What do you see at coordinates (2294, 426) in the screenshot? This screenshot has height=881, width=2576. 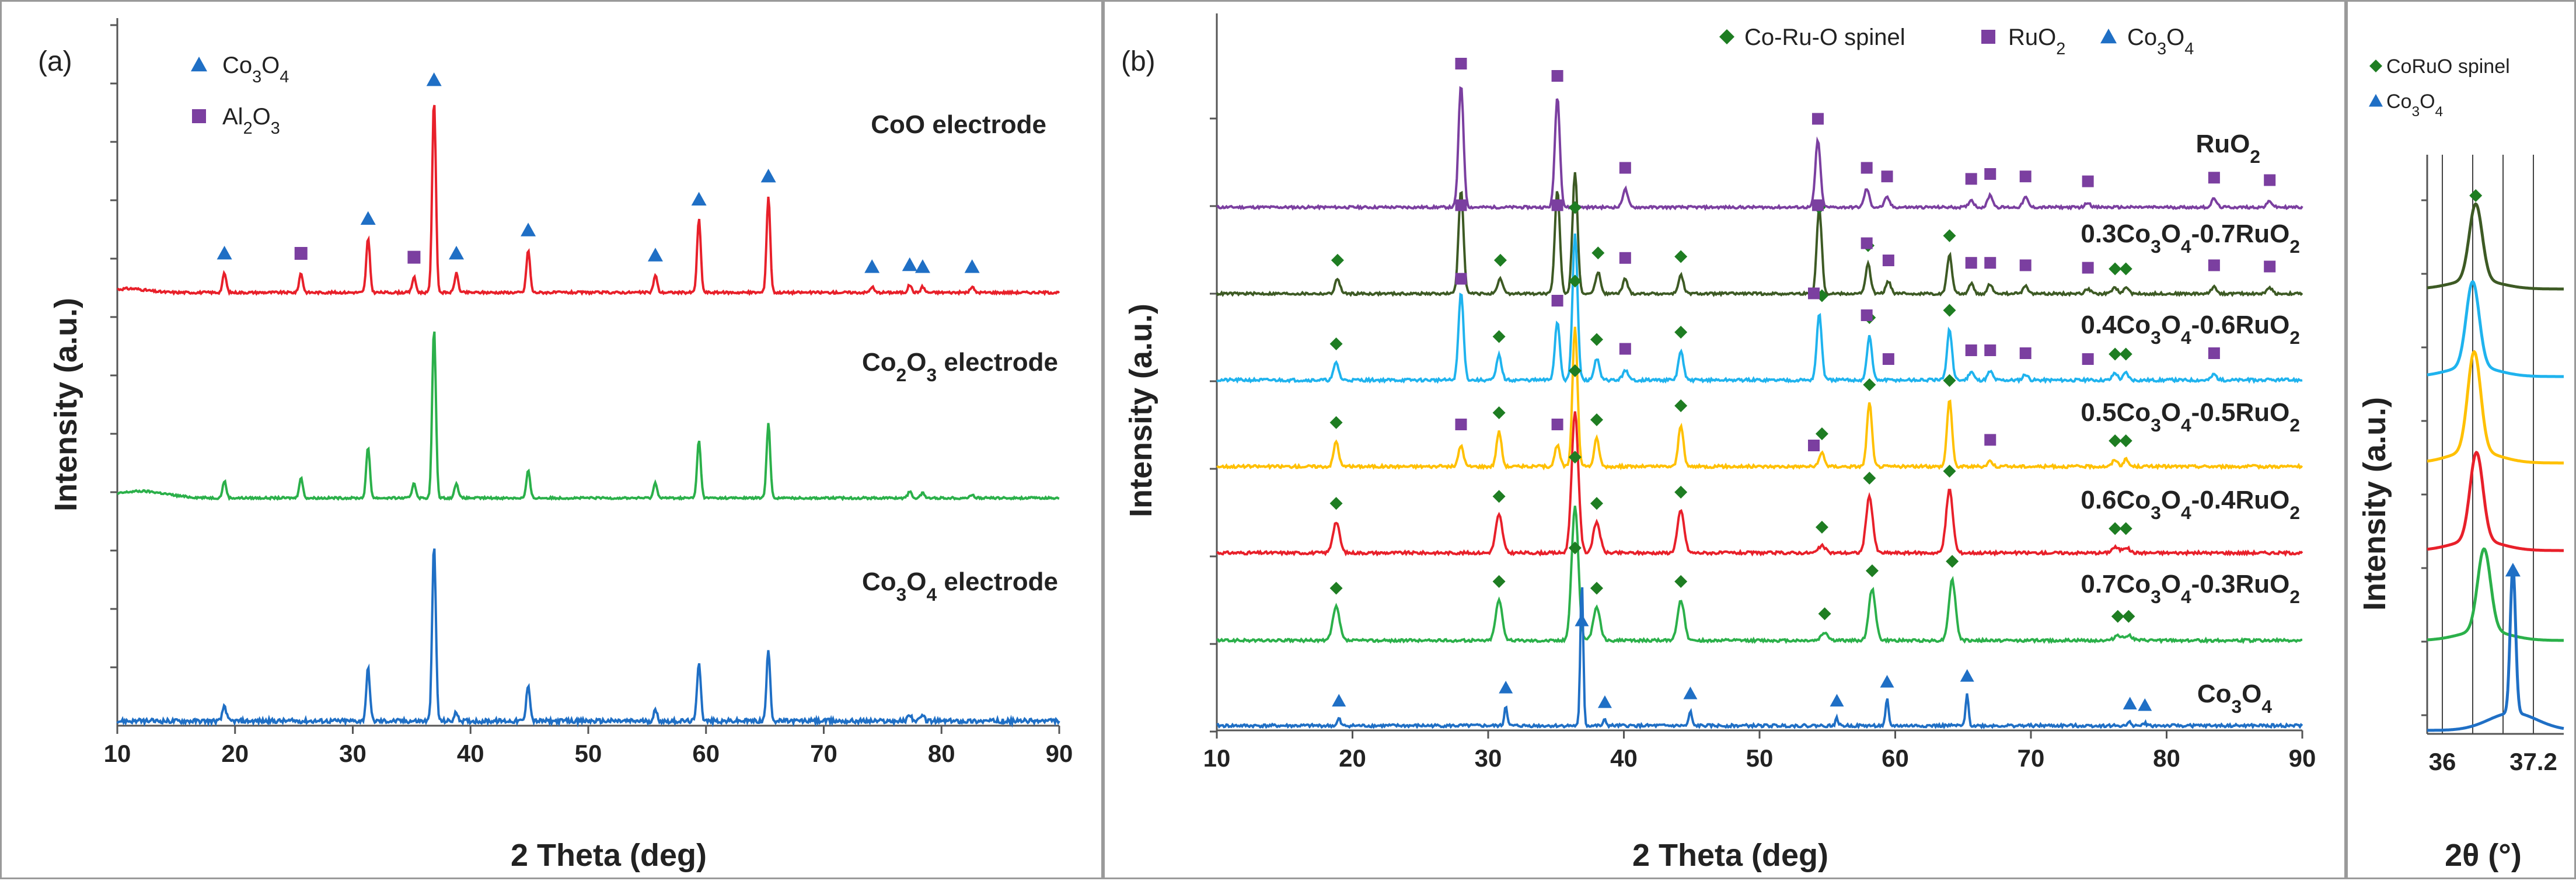 I see `trace-label-r05-part: 2` at bounding box center [2294, 426].